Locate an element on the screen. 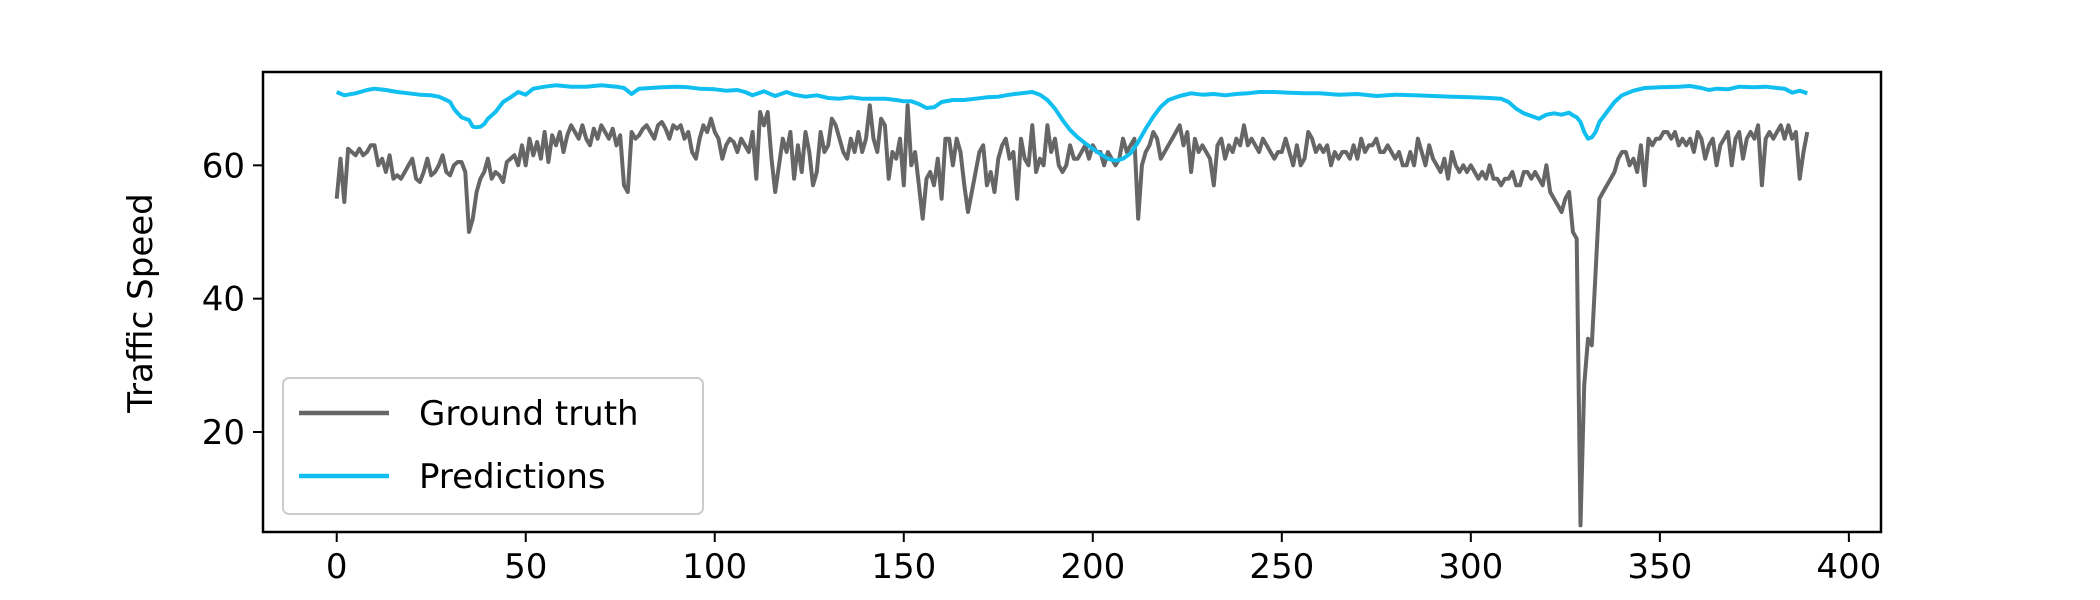  x-tick-label: 200 is located at coordinates (1092, 567).